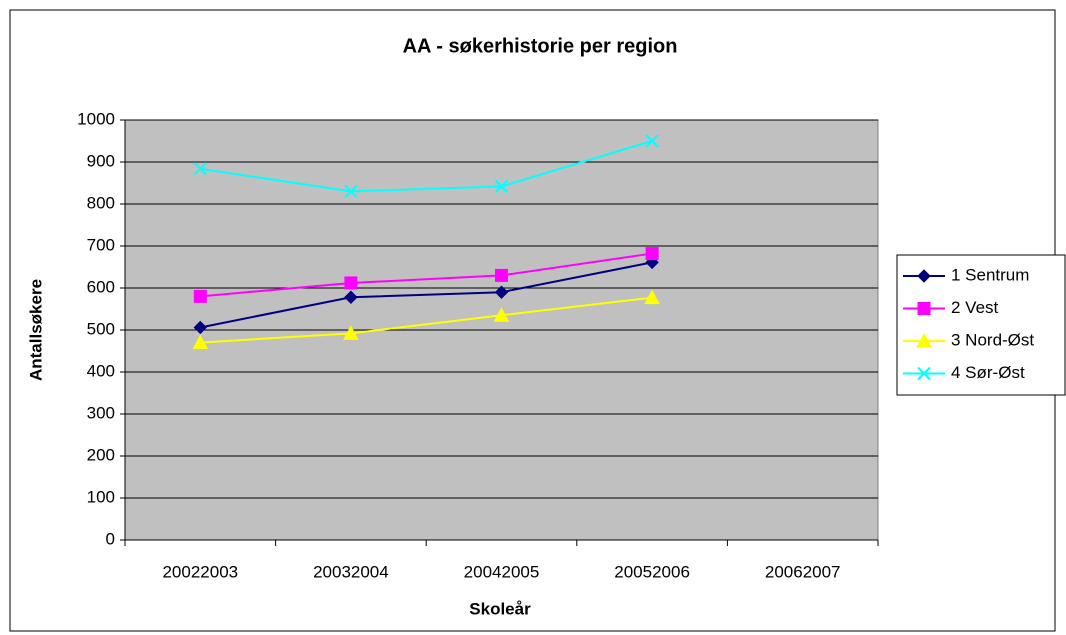 Image resolution: width=1066 pixels, height=635 pixels. I want to click on x-tick-label: 20022003, so click(200, 571).